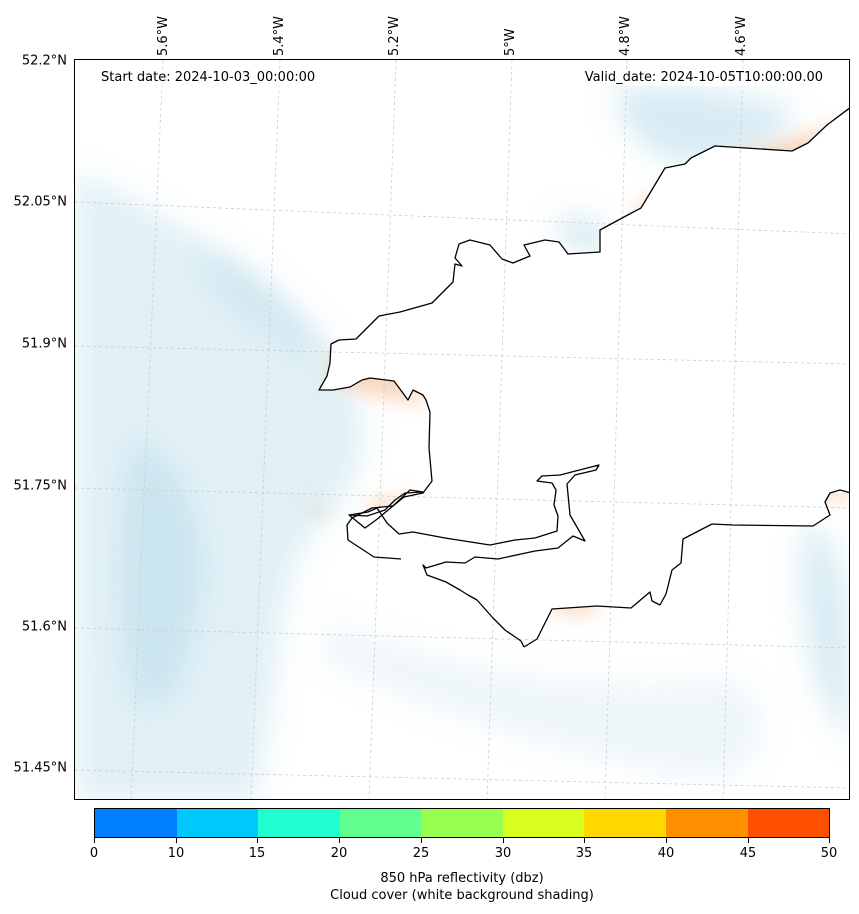 The width and height of the screenshot is (859, 914). Describe the element at coordinates (666, 853) in the screenshot. I see `colorbar-tick-label: 40` at that location.